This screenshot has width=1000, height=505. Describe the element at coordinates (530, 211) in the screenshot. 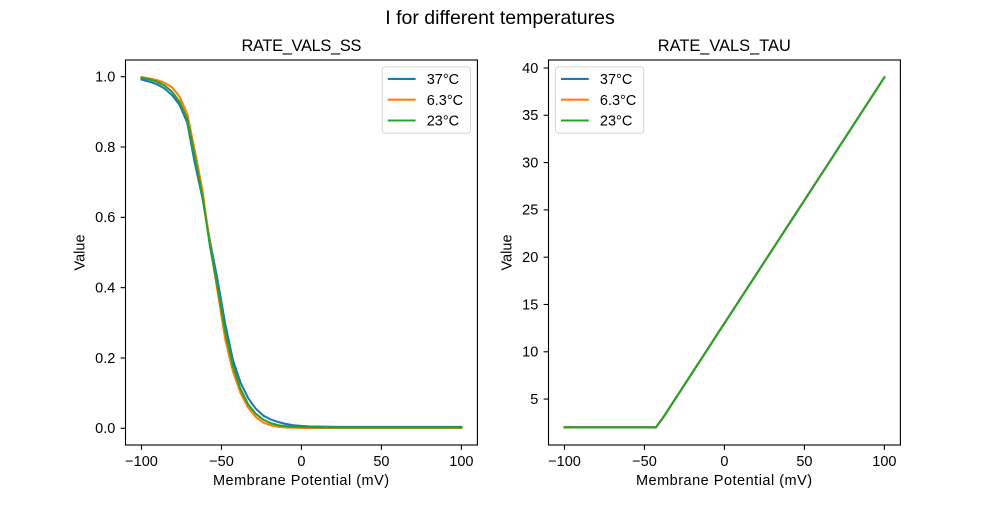

I see `svg-text: 25` at that location.